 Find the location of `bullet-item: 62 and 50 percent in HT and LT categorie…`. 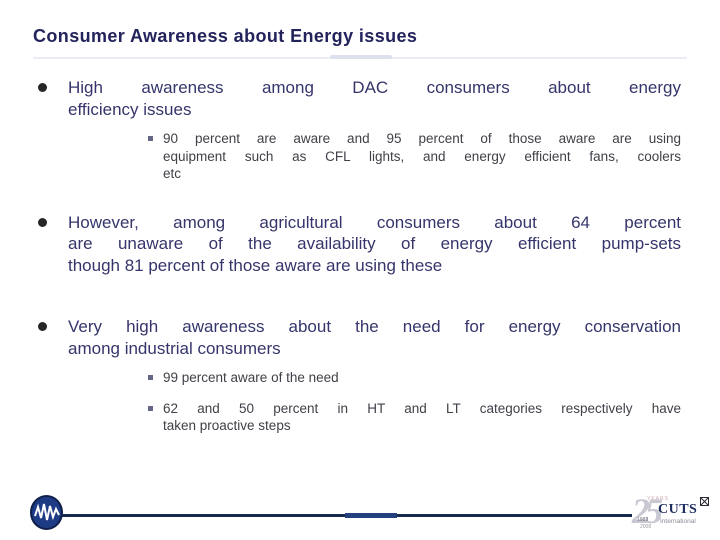

bullet-item: 62 and 50 percent in HT and LT categorie… is located at coordinates (359, 417).